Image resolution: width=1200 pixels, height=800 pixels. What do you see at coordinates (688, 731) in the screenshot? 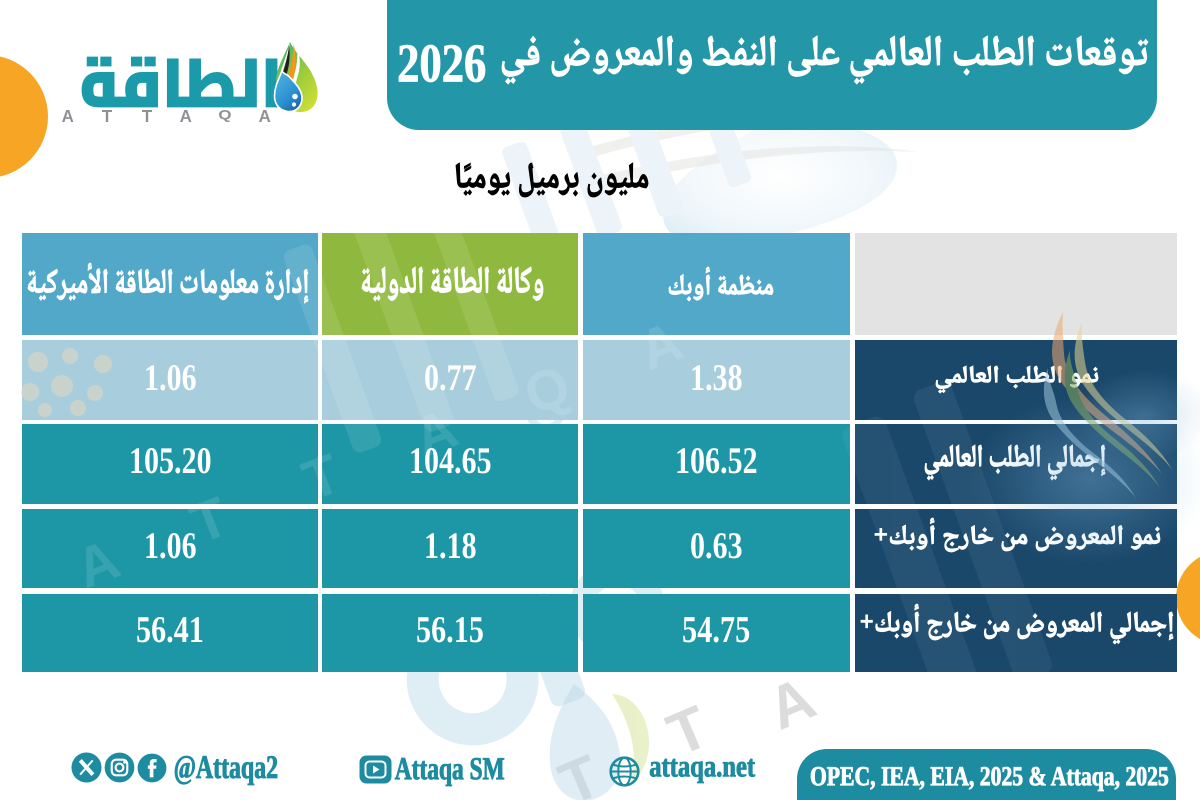
I see `svg-text: T` at bounding box center [688, 731].